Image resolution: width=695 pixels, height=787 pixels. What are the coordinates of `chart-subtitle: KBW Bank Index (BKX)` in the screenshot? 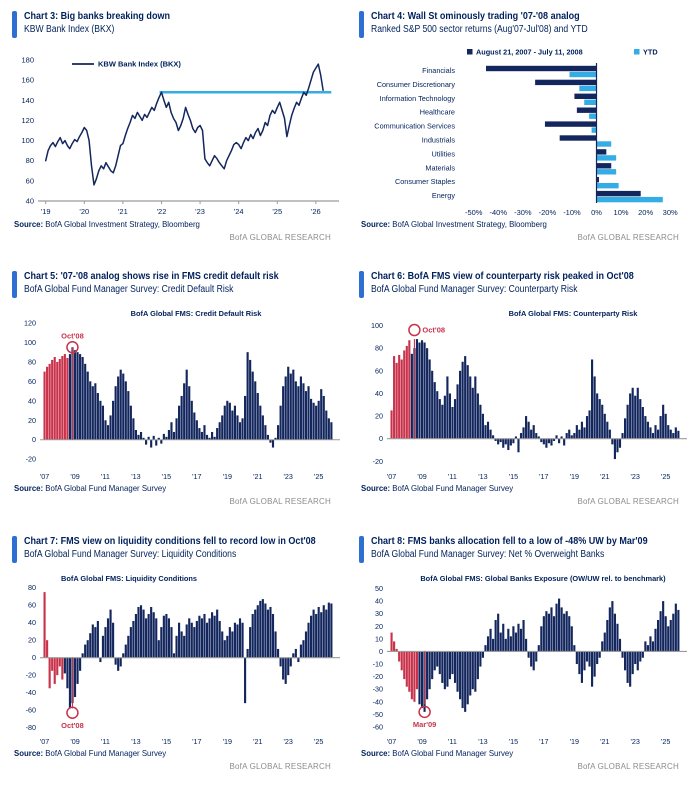 It's located at (69, 29).